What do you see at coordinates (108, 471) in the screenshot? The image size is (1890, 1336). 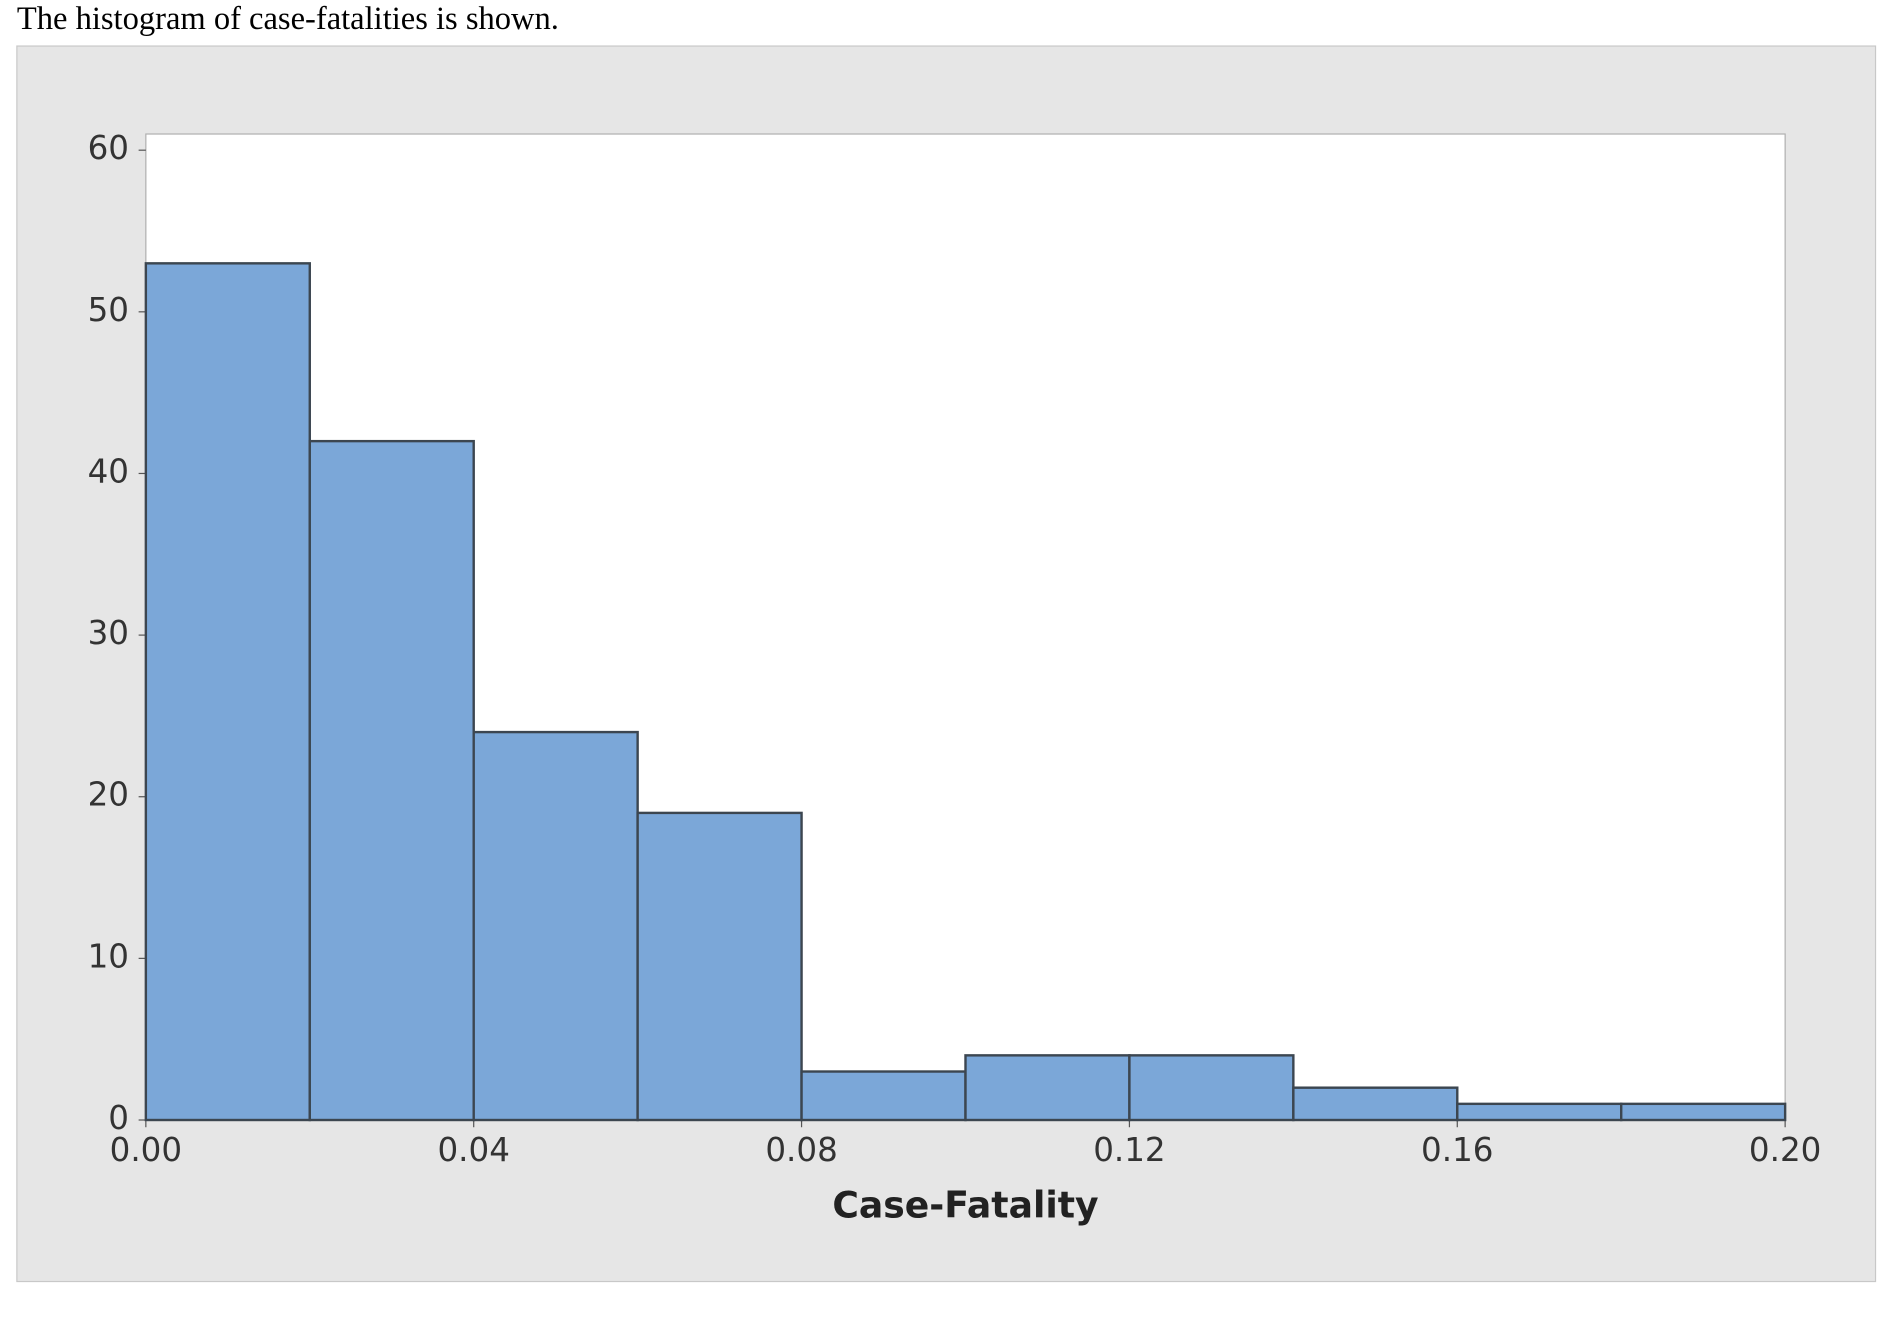 I see `y-tick-label: 40` at bounding box center [108, 471].